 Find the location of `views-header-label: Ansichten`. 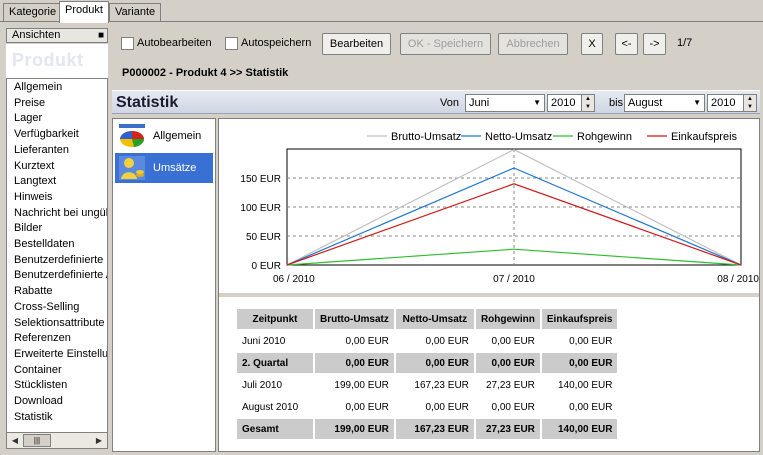

views-header-label: Ansichten is located at coordinates (36, 35).